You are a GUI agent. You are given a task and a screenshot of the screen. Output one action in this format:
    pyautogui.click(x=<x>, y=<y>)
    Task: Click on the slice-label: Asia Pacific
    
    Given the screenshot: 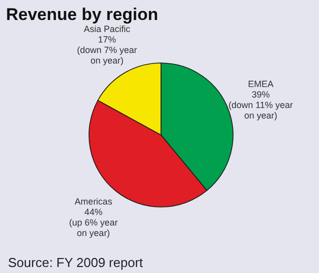 What is the action you would take?
    pyautogui.click(x=107, y=29)
    